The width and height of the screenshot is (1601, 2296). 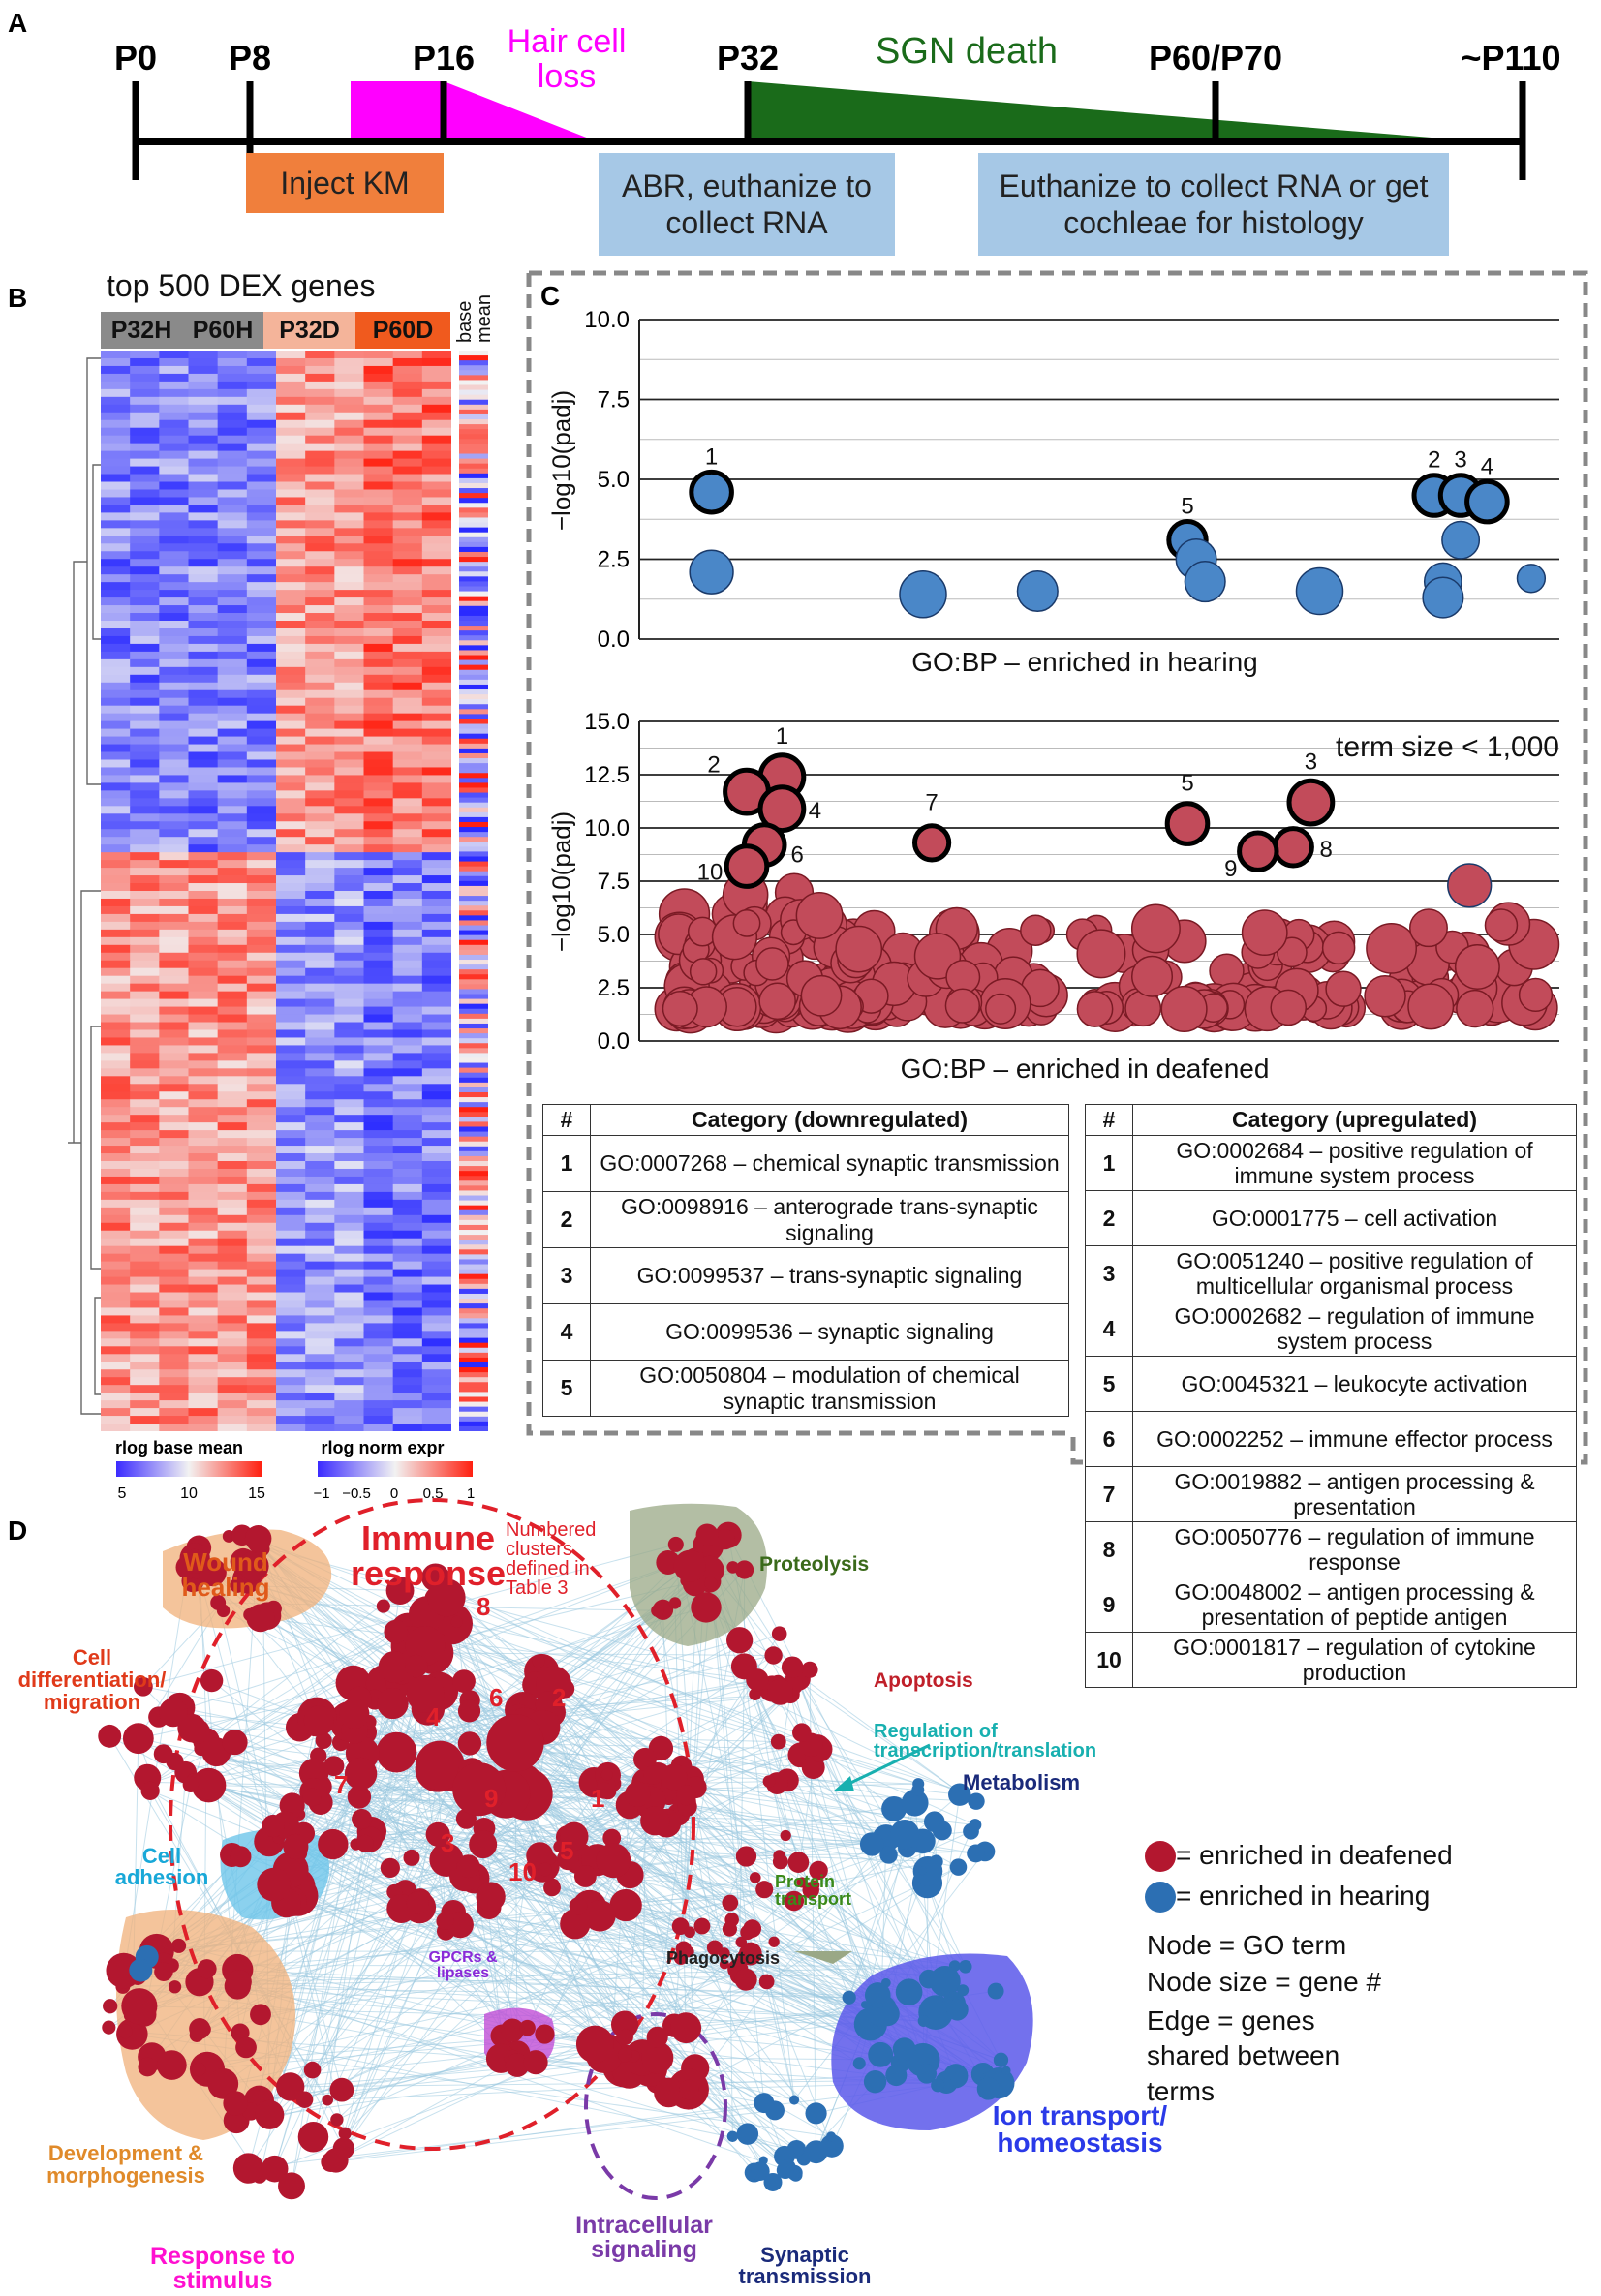 What do you see at coordinates (434, 1716) in the screenshot?
I see `cluster-number: 4` at bounding box center [434, 1716].